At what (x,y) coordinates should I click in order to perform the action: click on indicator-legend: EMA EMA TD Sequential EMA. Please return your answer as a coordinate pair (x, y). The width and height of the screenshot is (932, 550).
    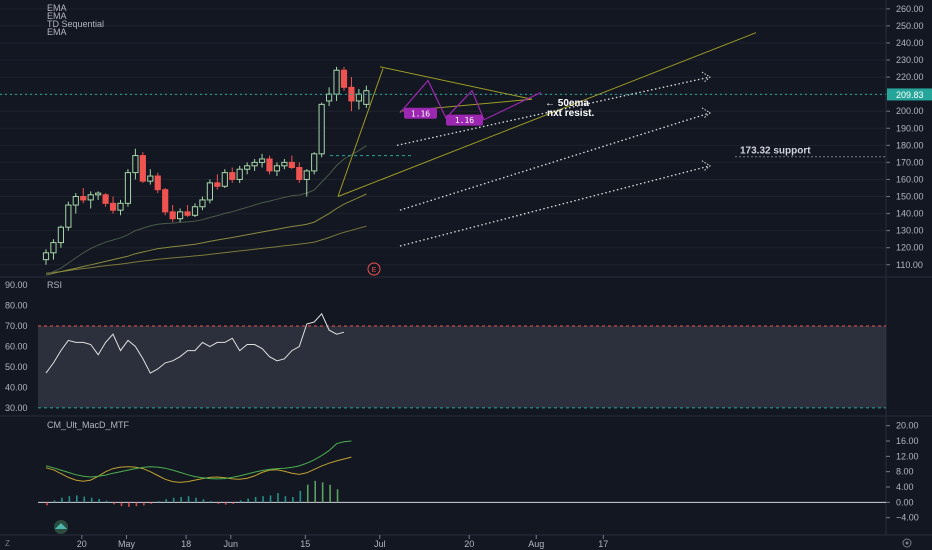
    Looking at the image, I should click on (75, 20).